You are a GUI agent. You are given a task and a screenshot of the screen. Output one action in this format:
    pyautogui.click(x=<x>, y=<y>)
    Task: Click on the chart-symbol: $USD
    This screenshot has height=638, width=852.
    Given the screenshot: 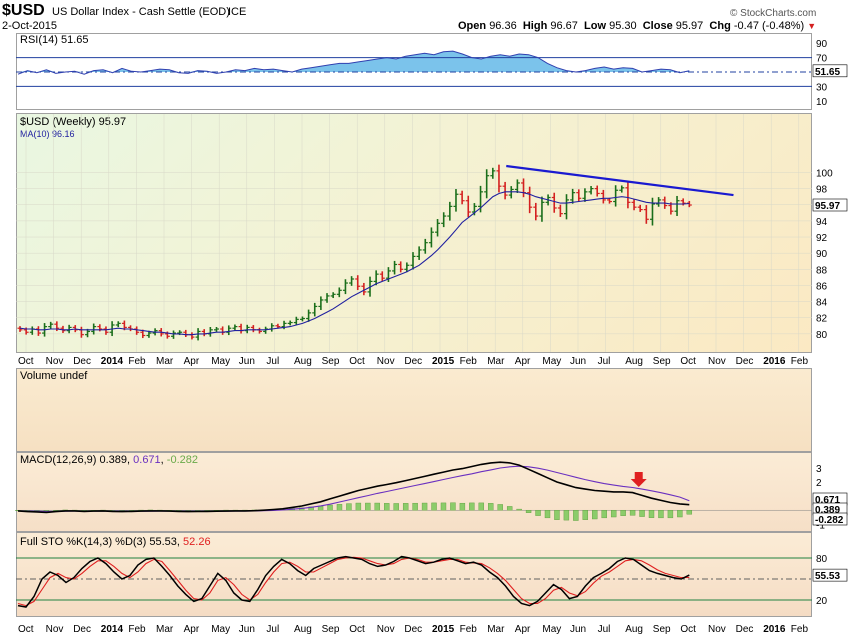 What is the action you would take?
    pyautogui.click(x=23, y=10)
    